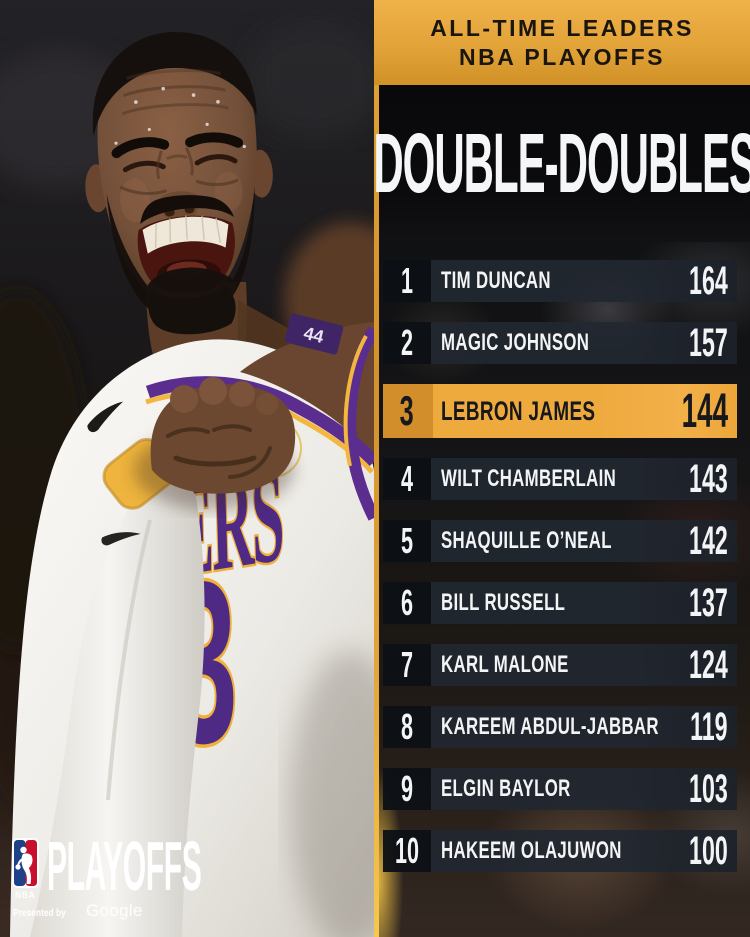  What do you see at coordinates (708, 788) in the screenshot?
I see `stat-value: 103` at bounding box center [708, 788].